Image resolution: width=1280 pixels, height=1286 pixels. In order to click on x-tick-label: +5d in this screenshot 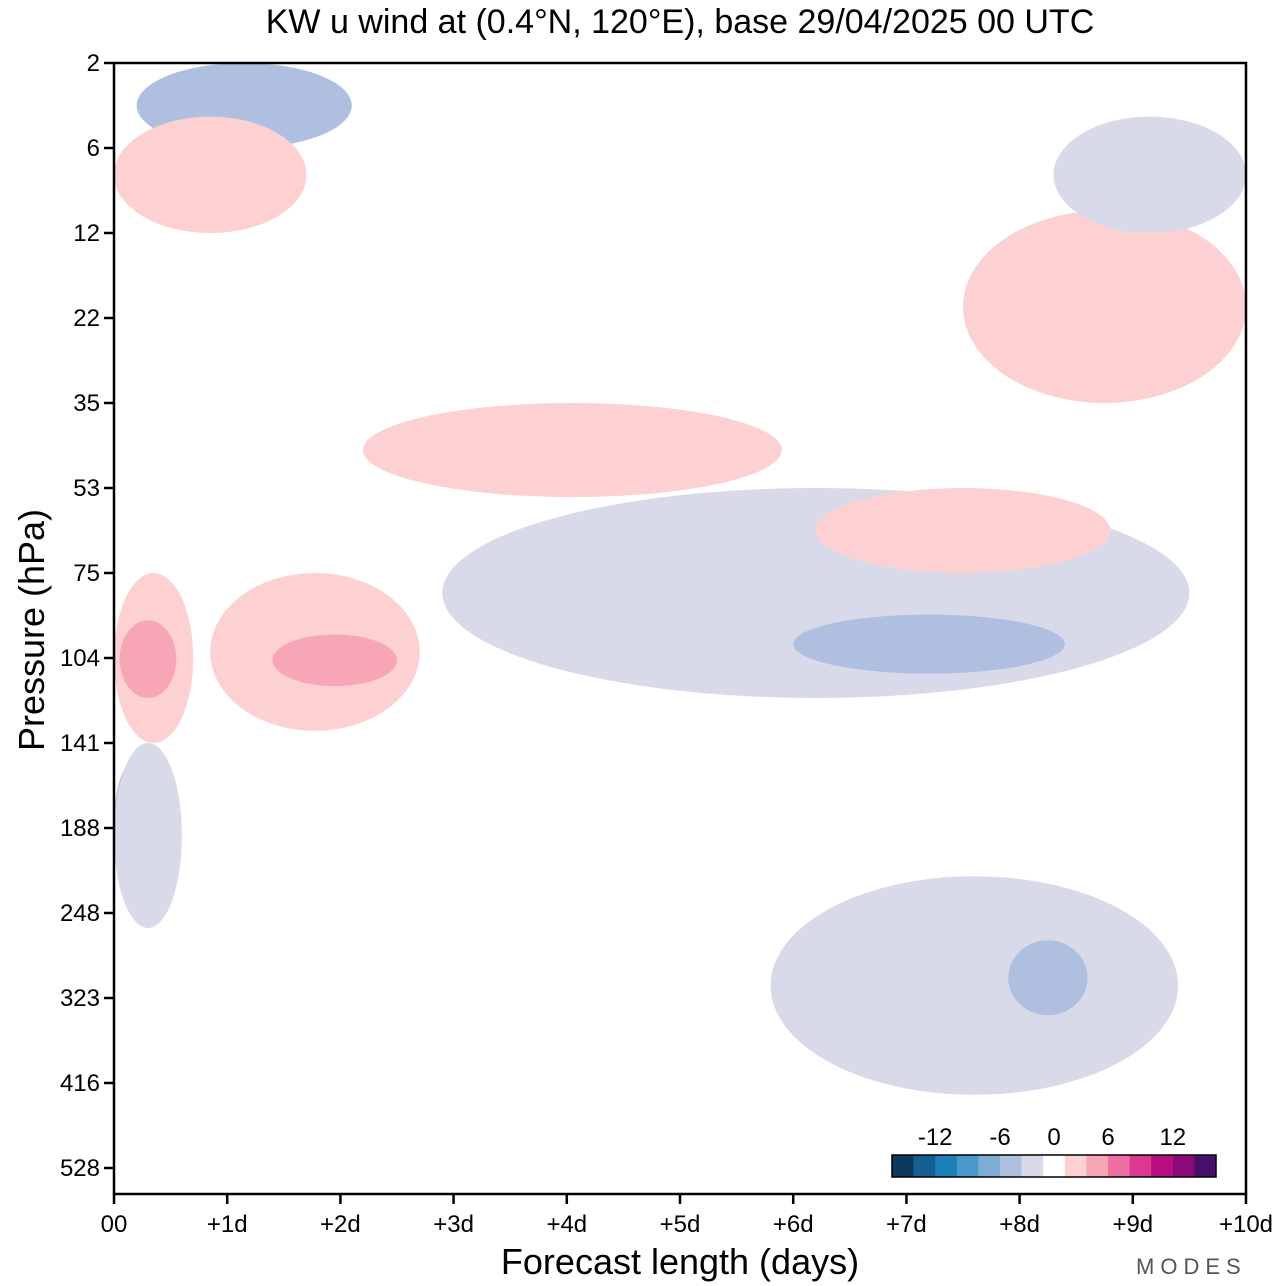, I will do `click(680, 1224)`.